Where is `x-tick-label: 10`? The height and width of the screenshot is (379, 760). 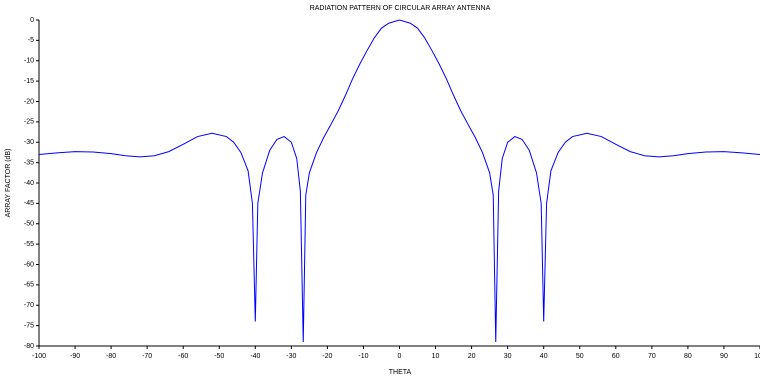
x-tick-label: 10 is located at coordinates (436, 356).